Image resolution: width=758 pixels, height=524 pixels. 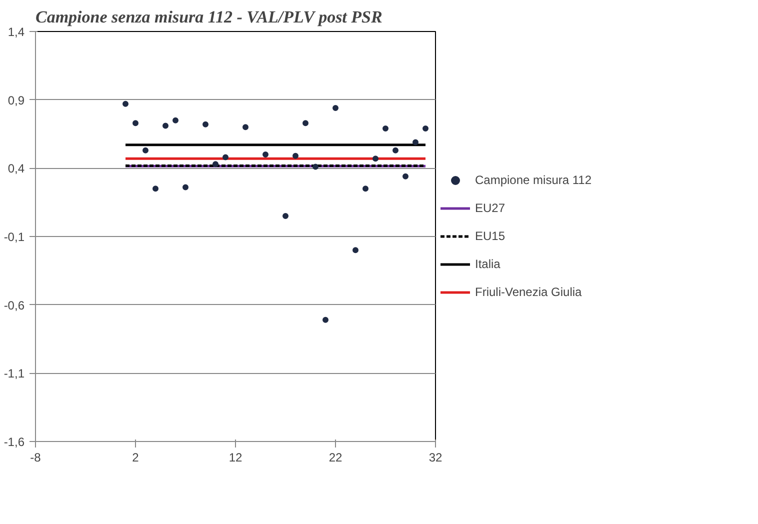 I want to click on x-tick-label: 32, so click(x=435, y=457).